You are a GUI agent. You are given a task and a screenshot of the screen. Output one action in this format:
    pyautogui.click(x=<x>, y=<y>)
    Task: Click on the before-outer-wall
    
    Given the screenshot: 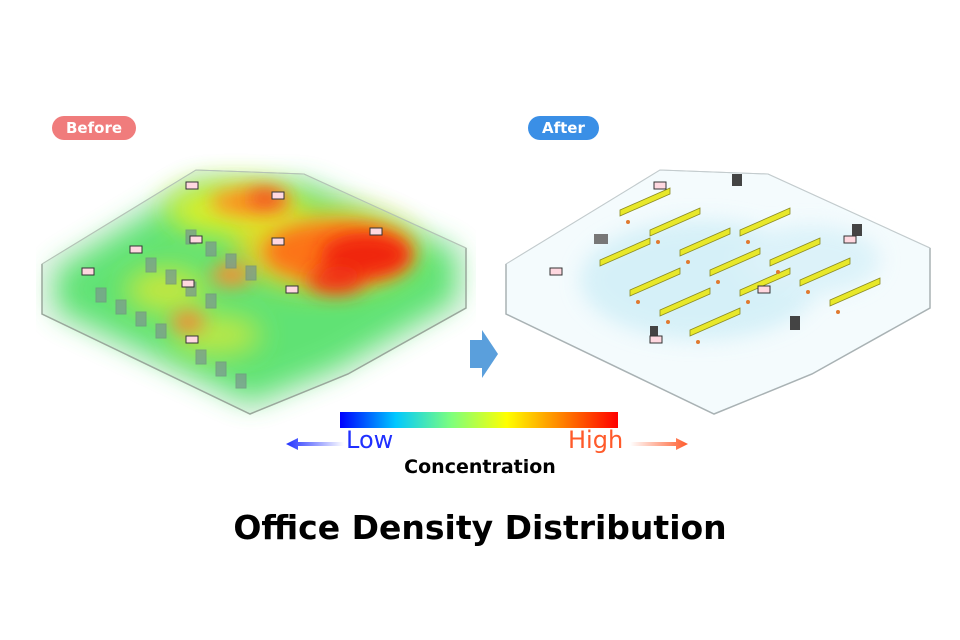 What is the action you would take?
    pyautogui.click(x=254, y=331)
    